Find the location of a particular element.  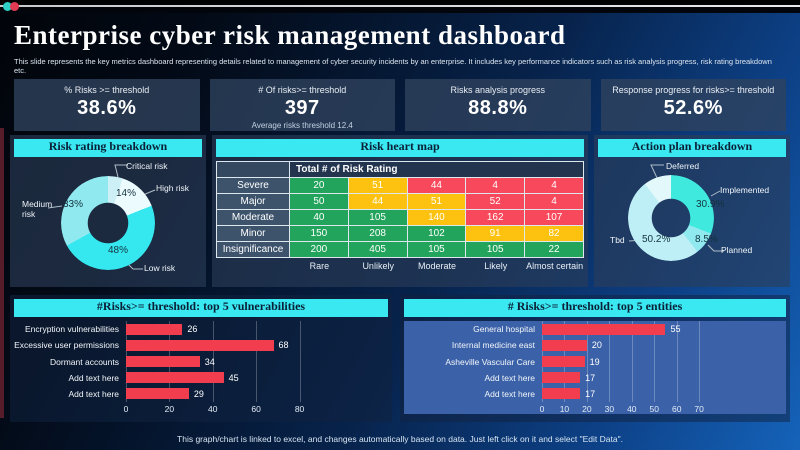

heatmap-cell: 102 is located at coordinates (436, 233).